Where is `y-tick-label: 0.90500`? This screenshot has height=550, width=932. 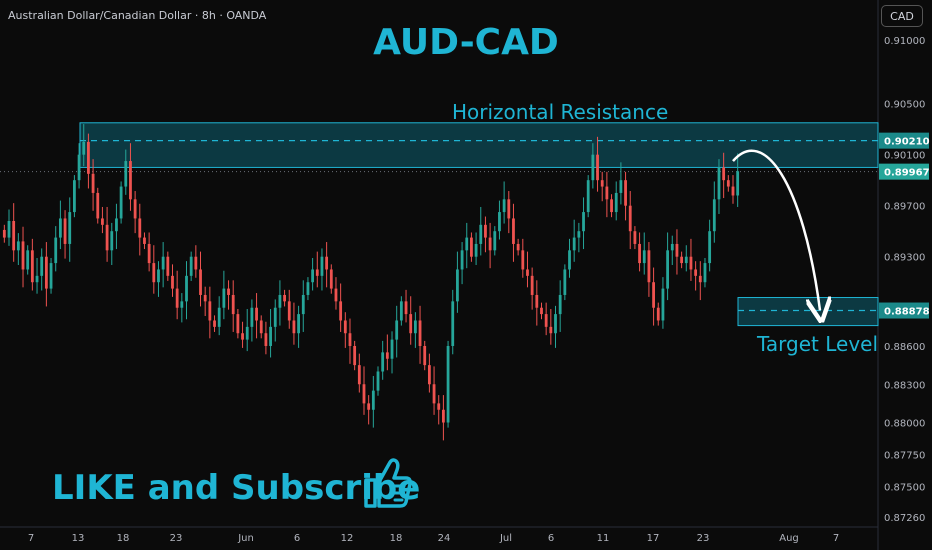
y-tick-label: 0.90500 is located at coordinates (904, 105).